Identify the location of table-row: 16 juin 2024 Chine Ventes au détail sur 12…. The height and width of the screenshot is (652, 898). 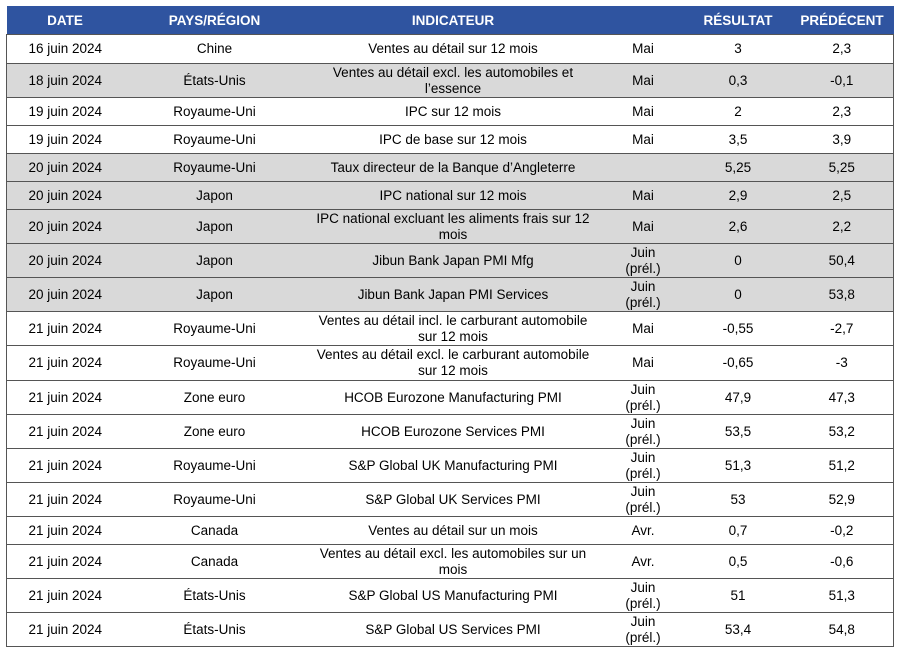
(450, 49).